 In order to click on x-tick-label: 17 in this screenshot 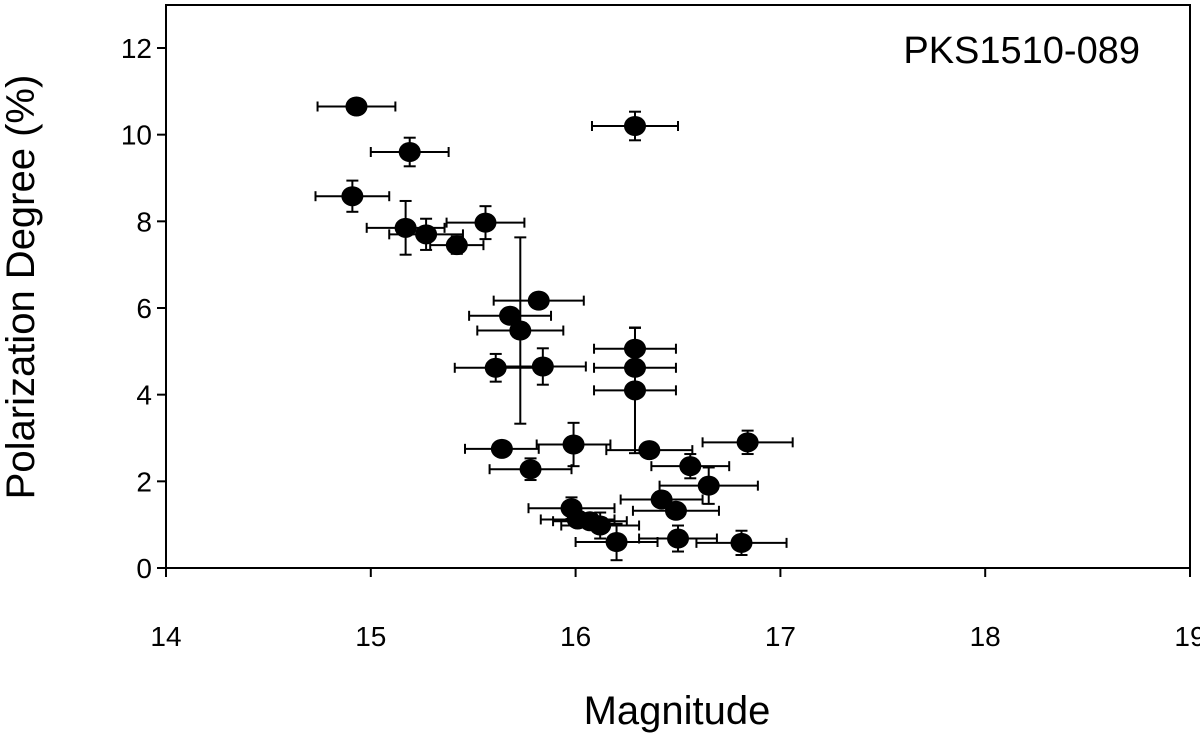, I will do `click(780, 636)`.